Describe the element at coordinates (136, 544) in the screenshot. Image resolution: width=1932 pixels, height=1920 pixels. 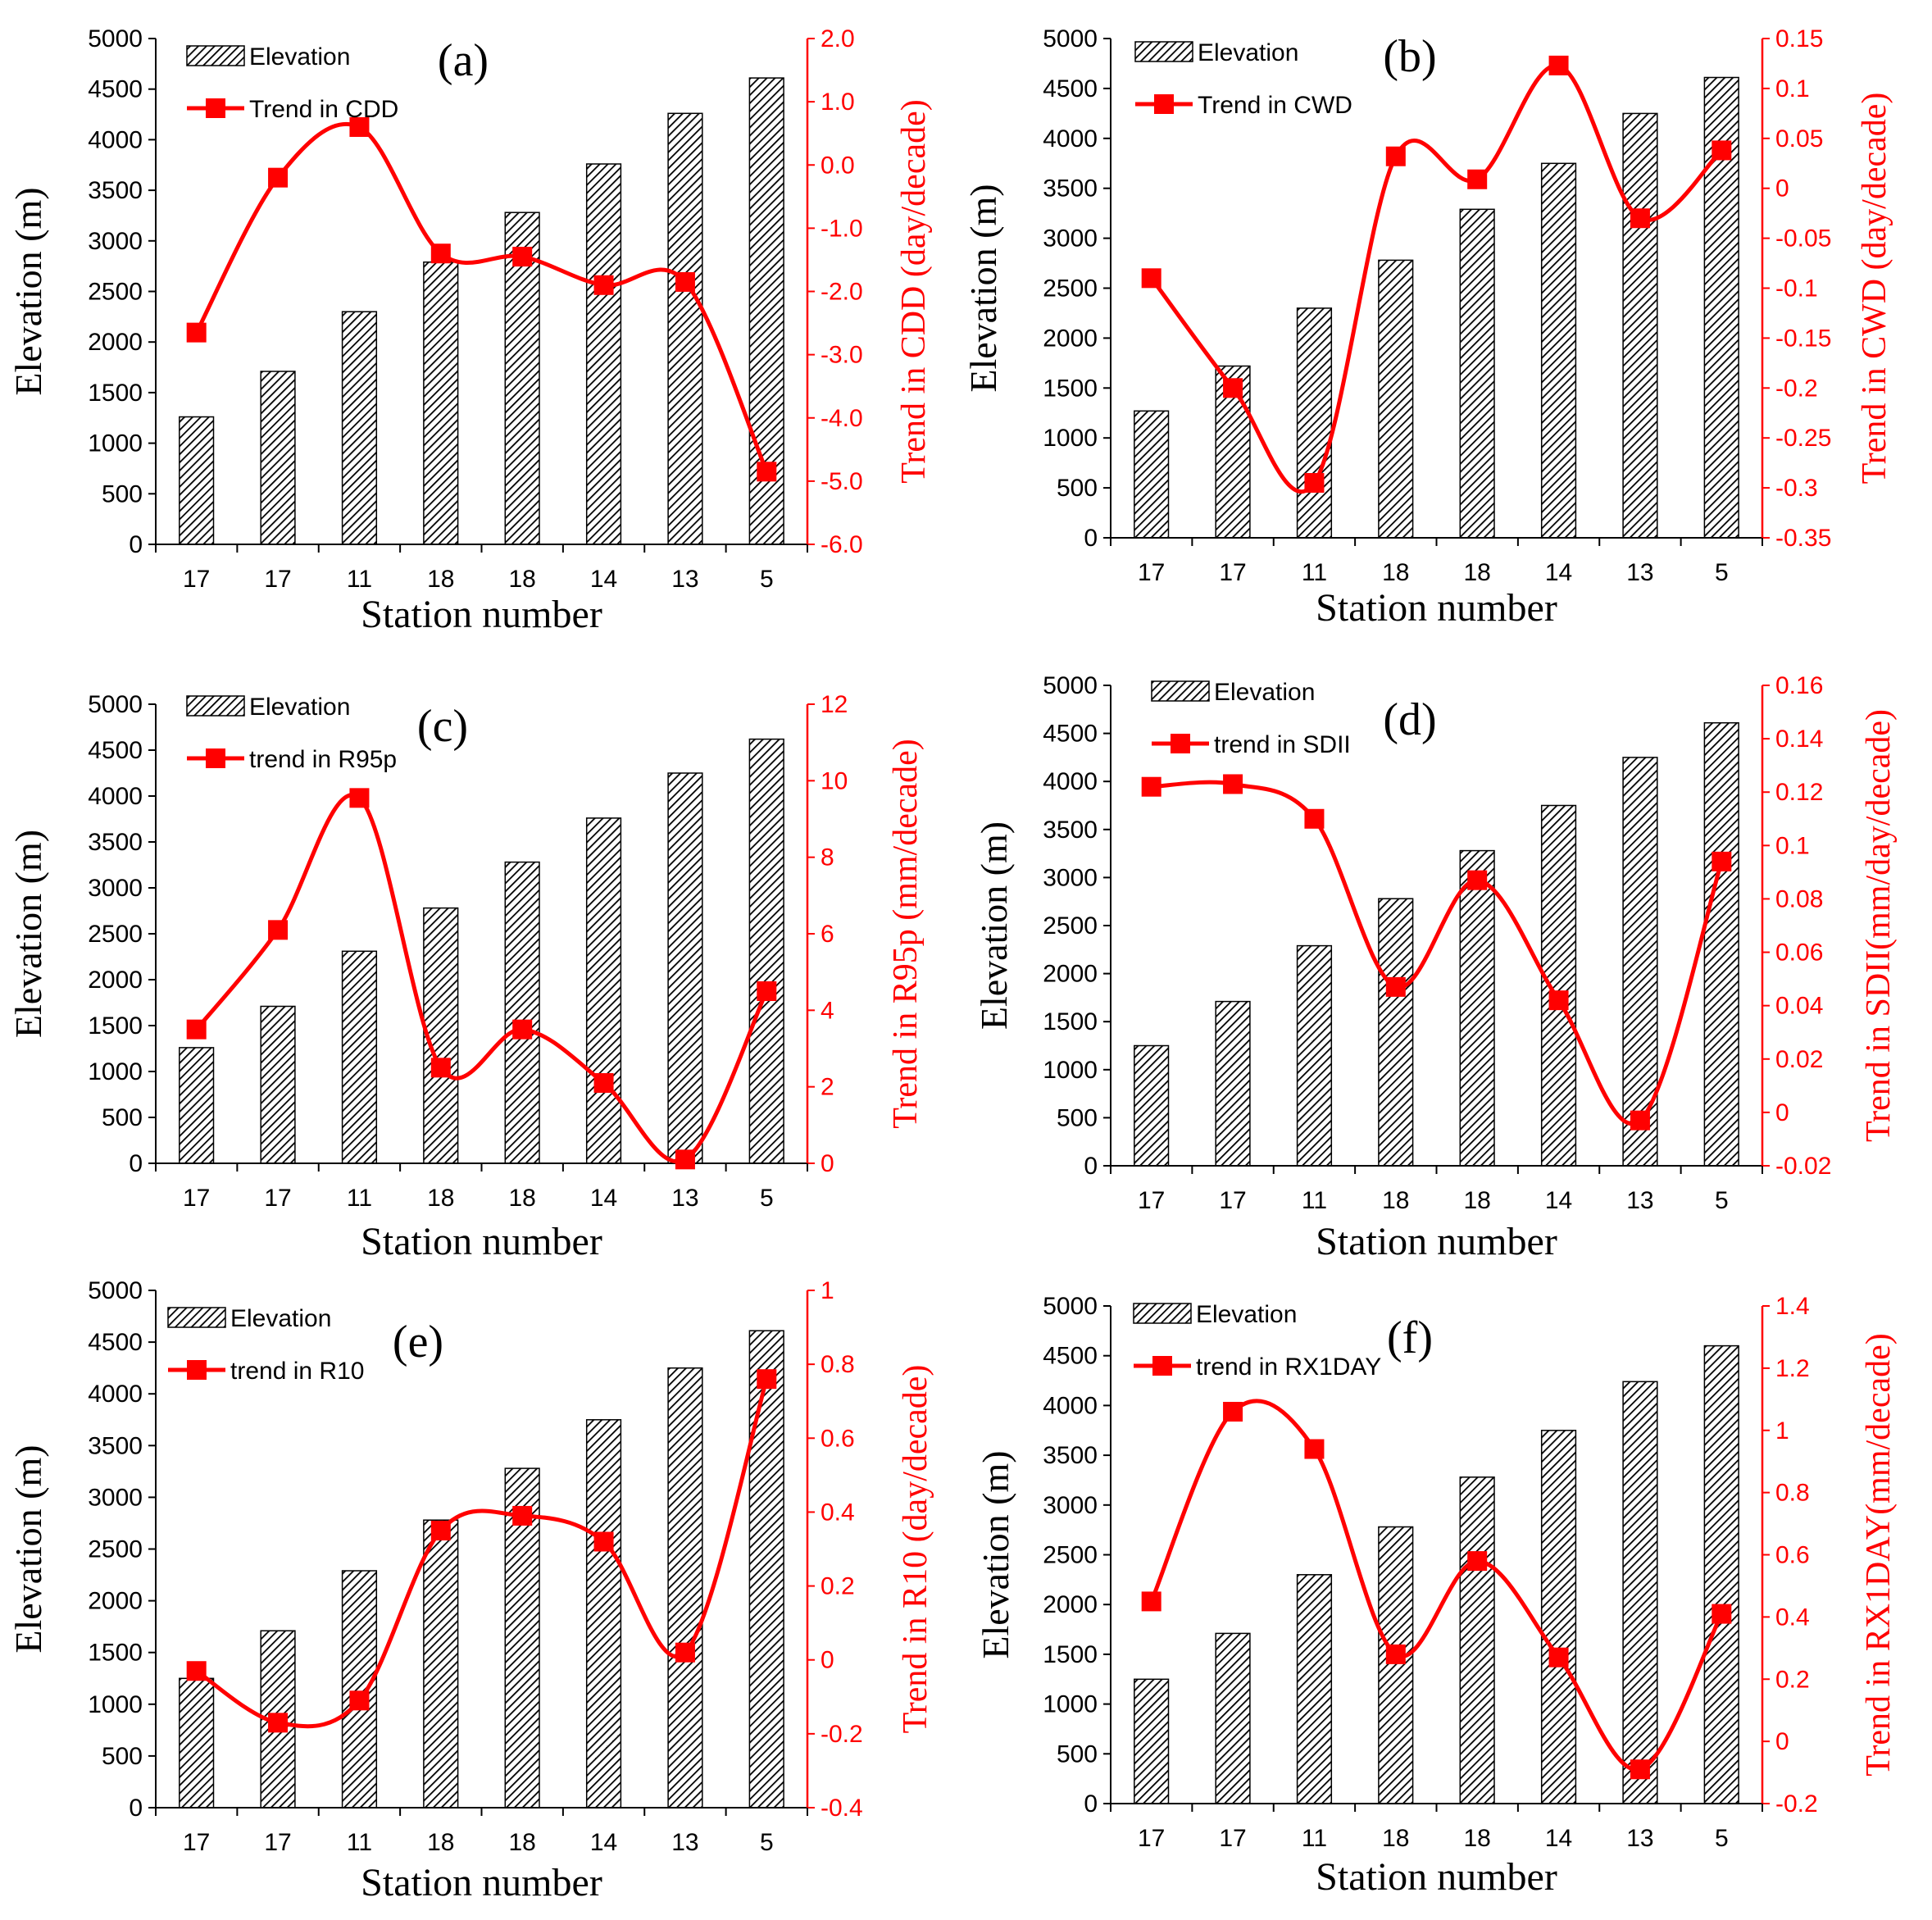
I see `y-tick-label: 0` at that location.